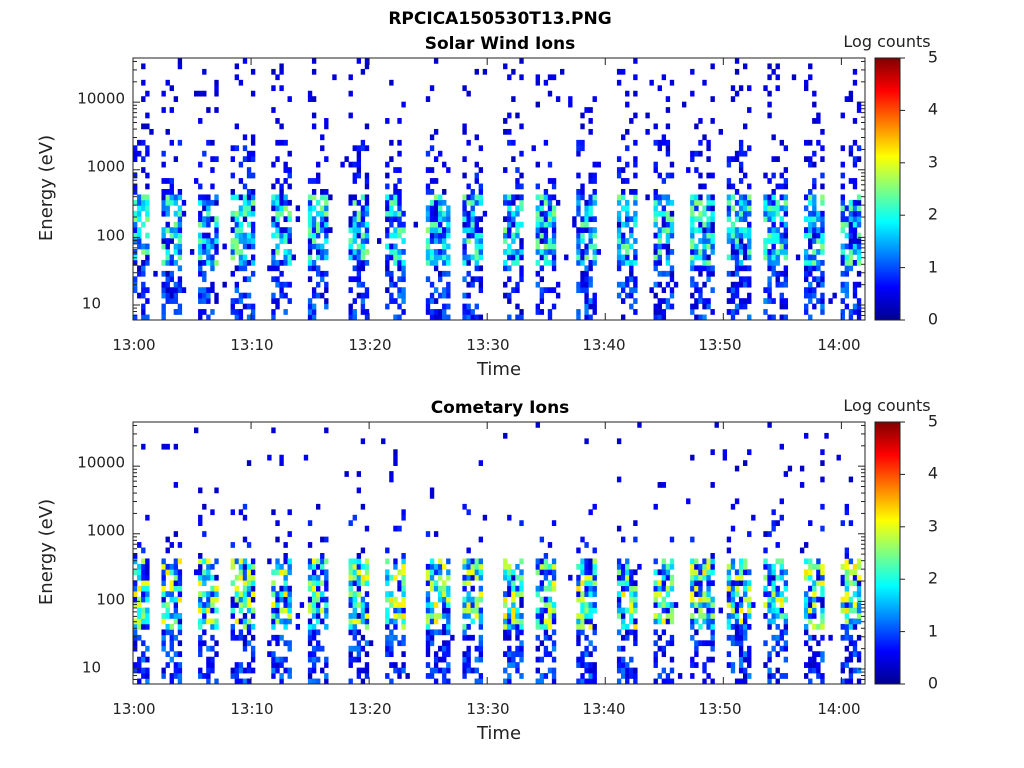 This screenshot has height=768, width=1024. What do you see at coordinates (101, 99) in the screenshot?
I see `y-tick-label: 10000` at bounding box center [101, 99].